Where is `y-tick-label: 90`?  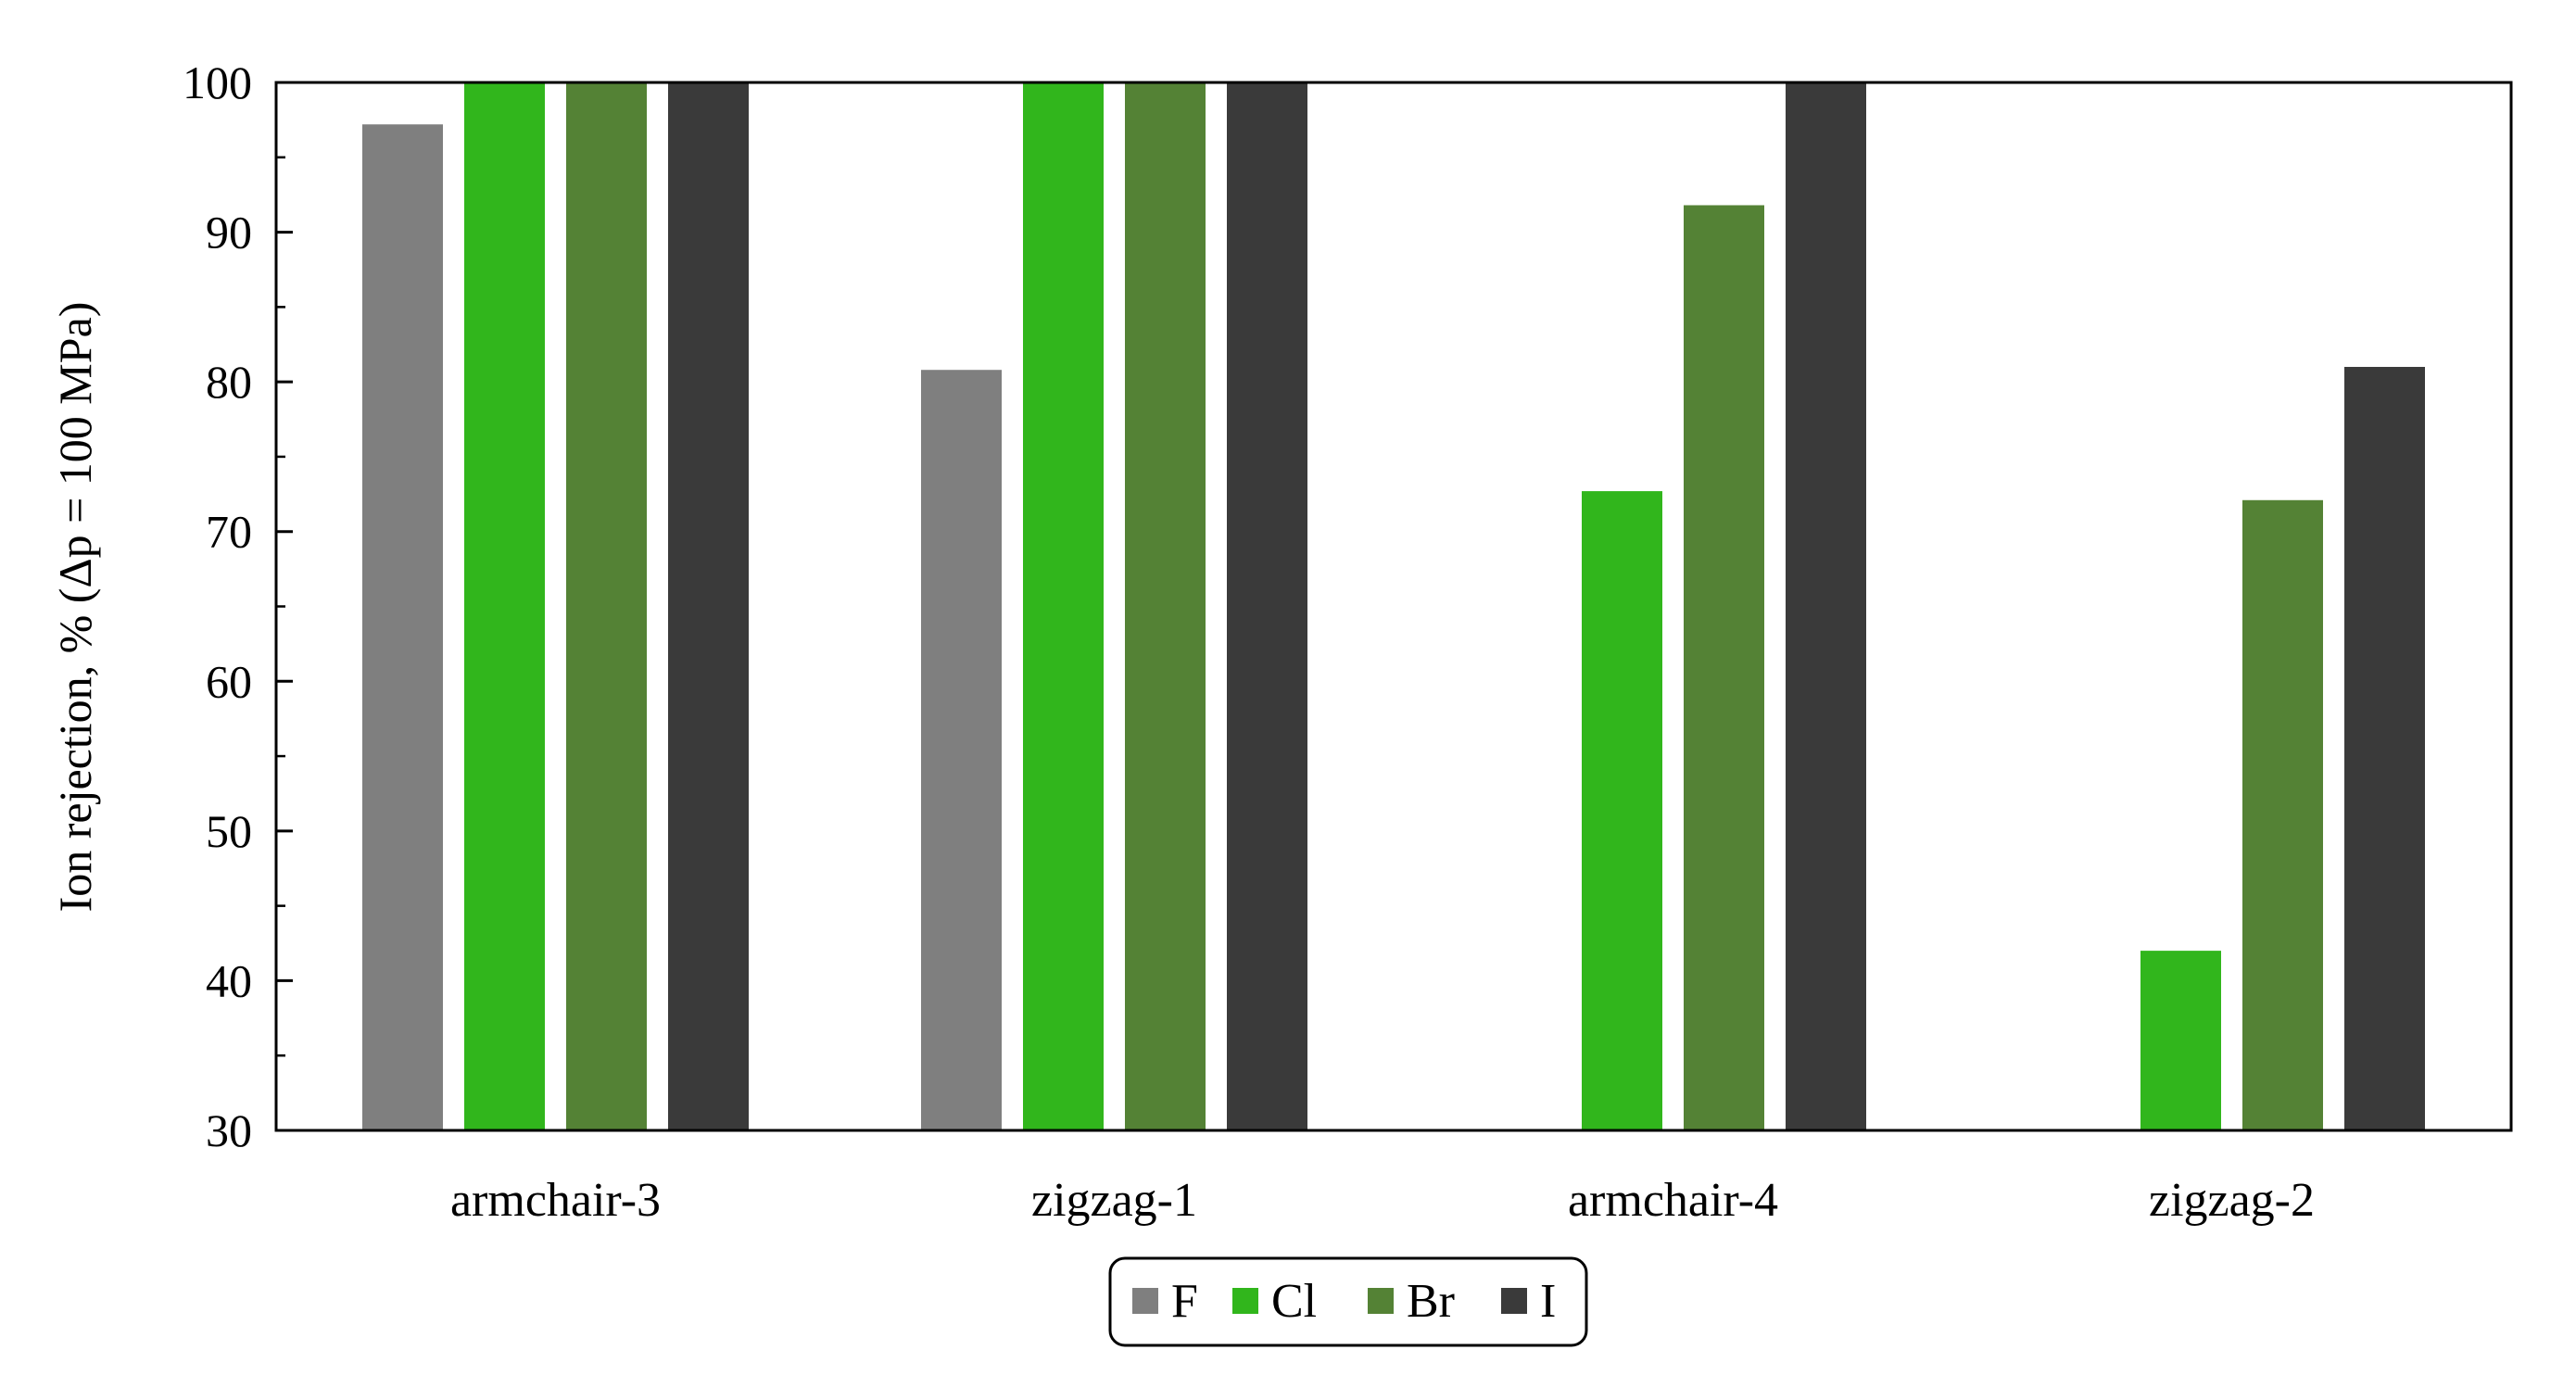 y-tick-label: 90 is located at coordinates (229, 233).